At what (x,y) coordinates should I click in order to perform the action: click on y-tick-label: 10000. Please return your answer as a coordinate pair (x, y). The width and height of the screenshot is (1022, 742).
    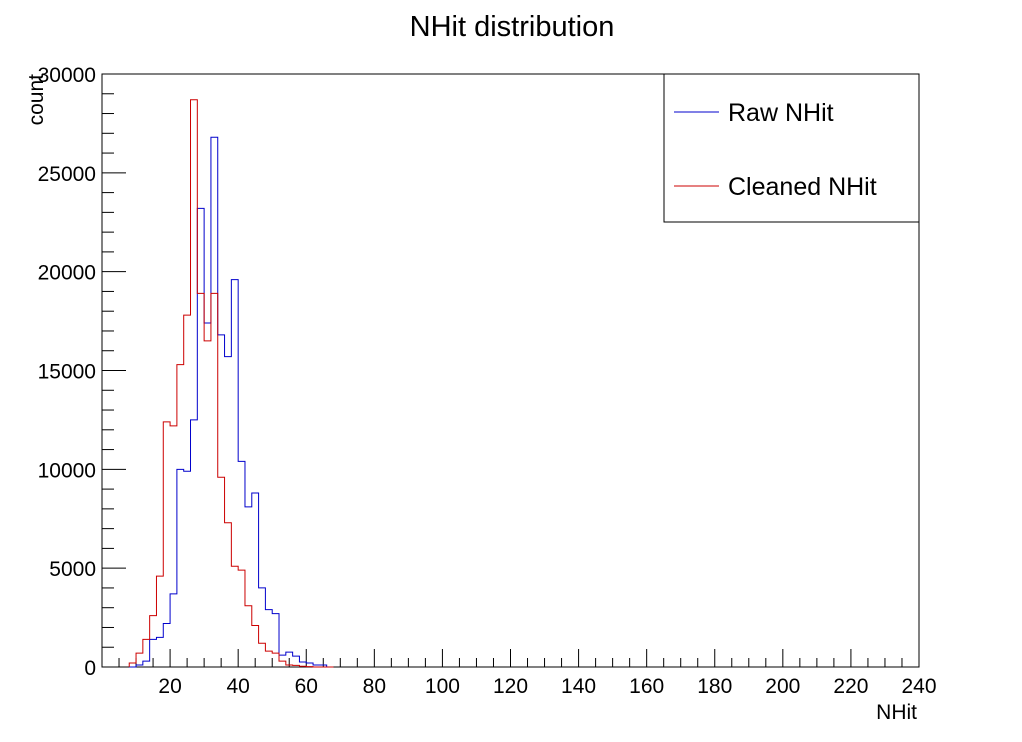
    Looking at the image, I should click on (67, 470).